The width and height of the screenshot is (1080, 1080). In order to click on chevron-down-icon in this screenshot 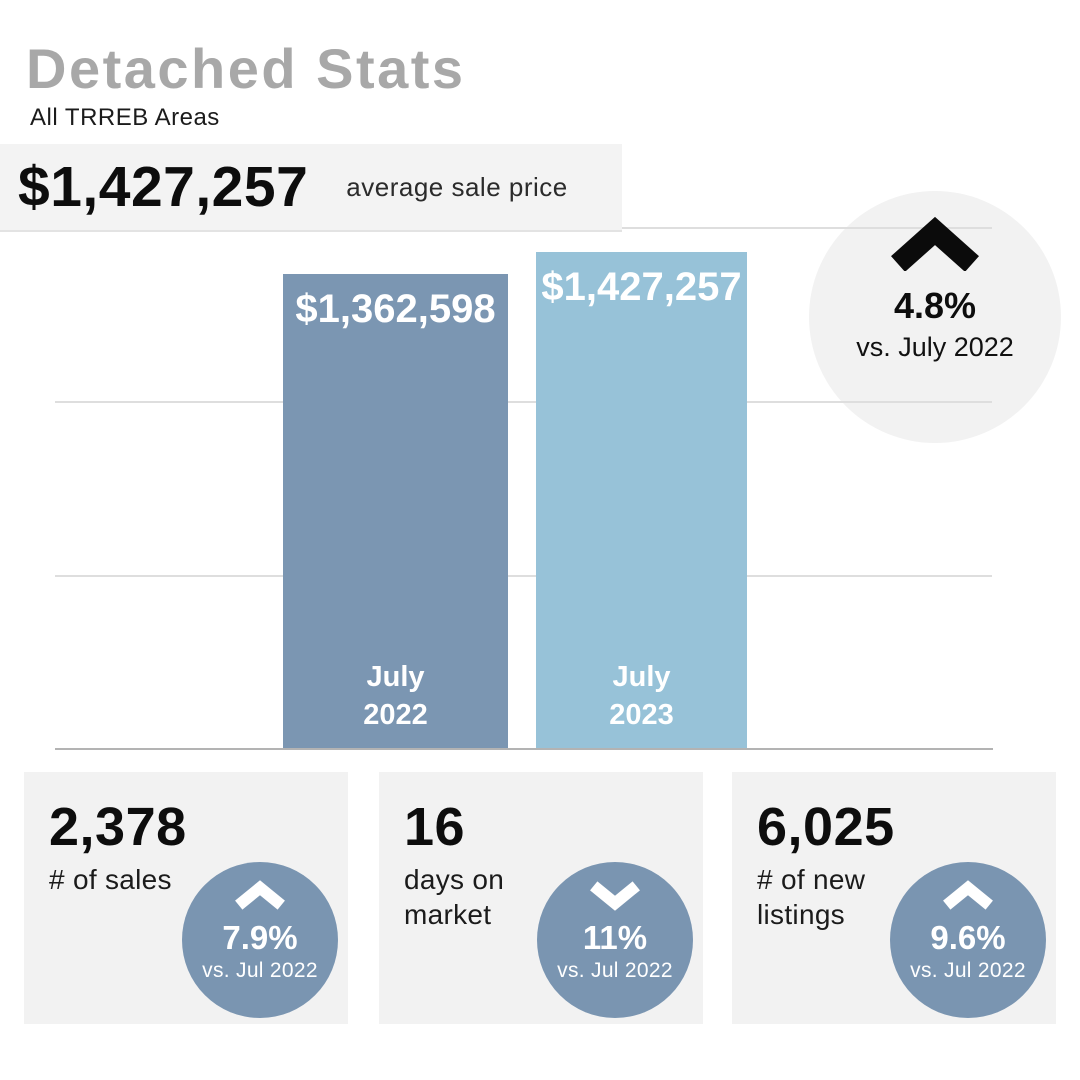, I will do `click(615, 896)`.